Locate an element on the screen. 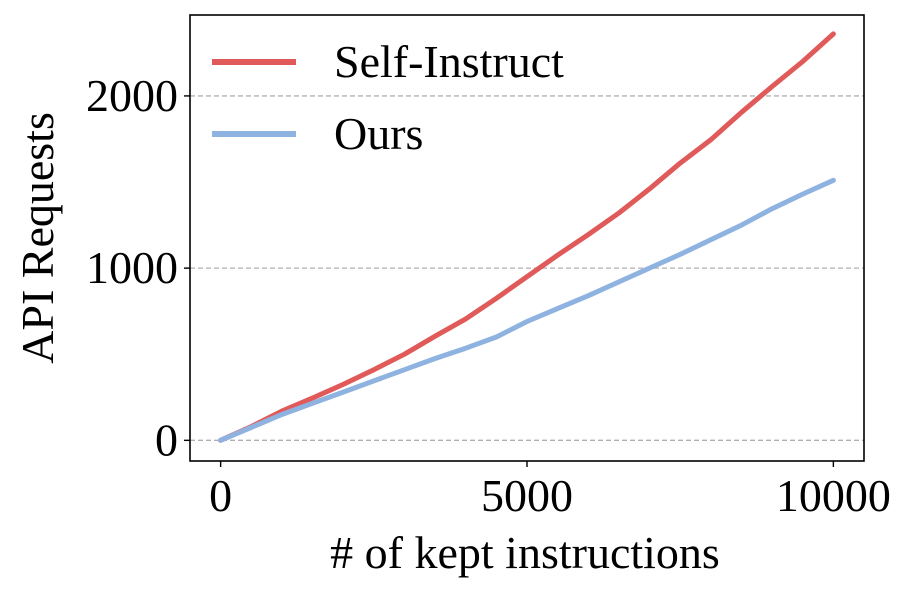 The image size is (913, 594). x-axis-label: # of kept instructions is located at coordinates (525, 552).